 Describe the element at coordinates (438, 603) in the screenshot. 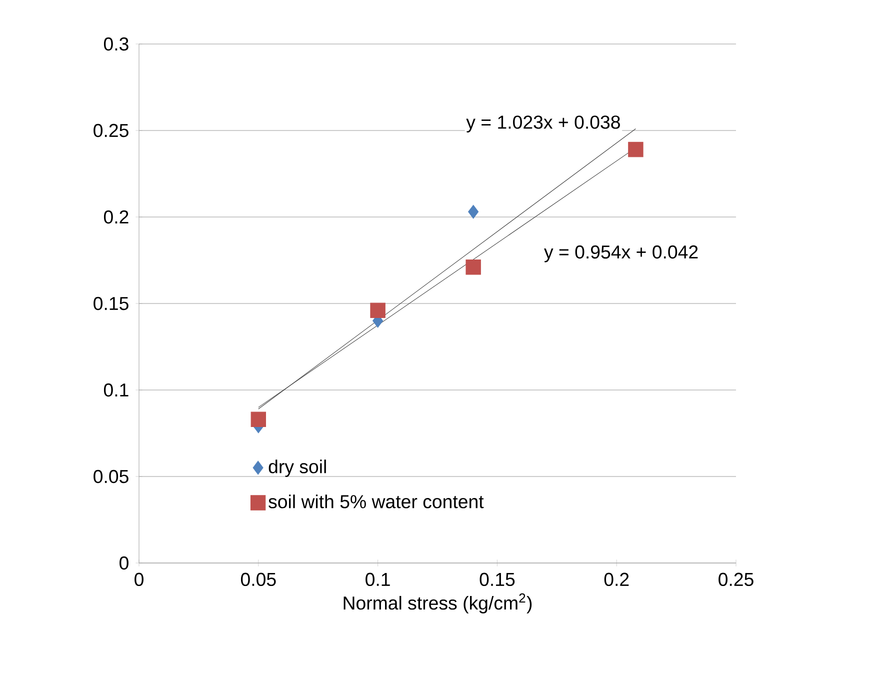

I see `x-axis-title: Normal stress (kg/cm$^{2}$)` at that location.